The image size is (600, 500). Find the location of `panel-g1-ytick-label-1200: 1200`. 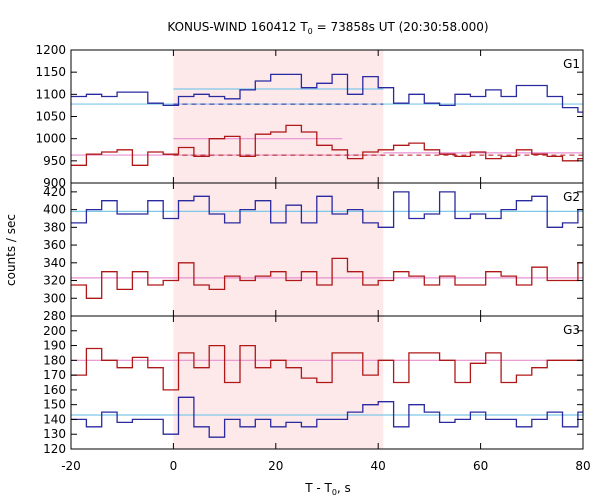

panel-g1-ytick-label-1200: 1200 is located at coordinates (50, 50).